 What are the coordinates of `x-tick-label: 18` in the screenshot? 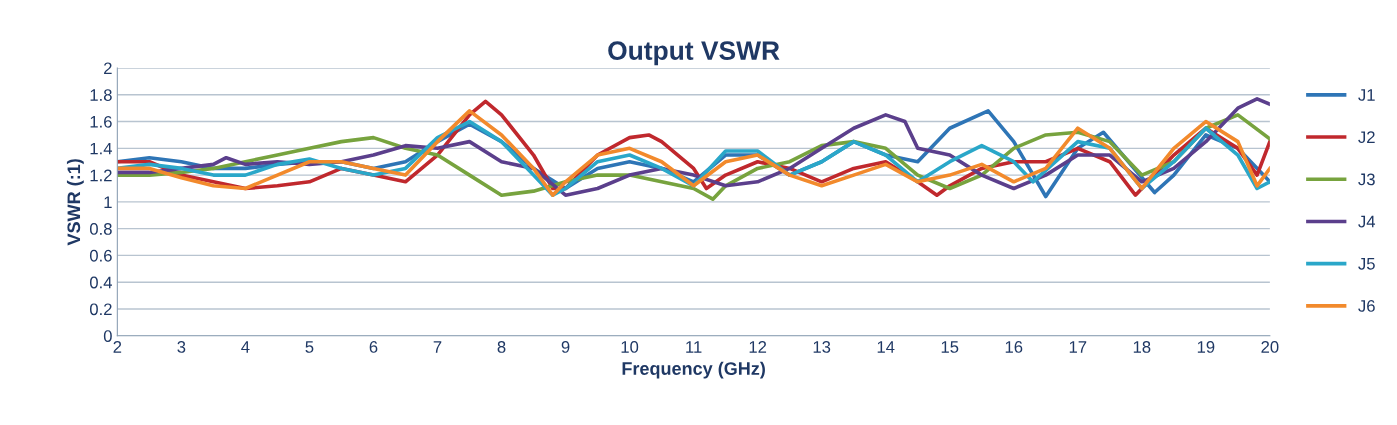 It's located at (1142, 347).